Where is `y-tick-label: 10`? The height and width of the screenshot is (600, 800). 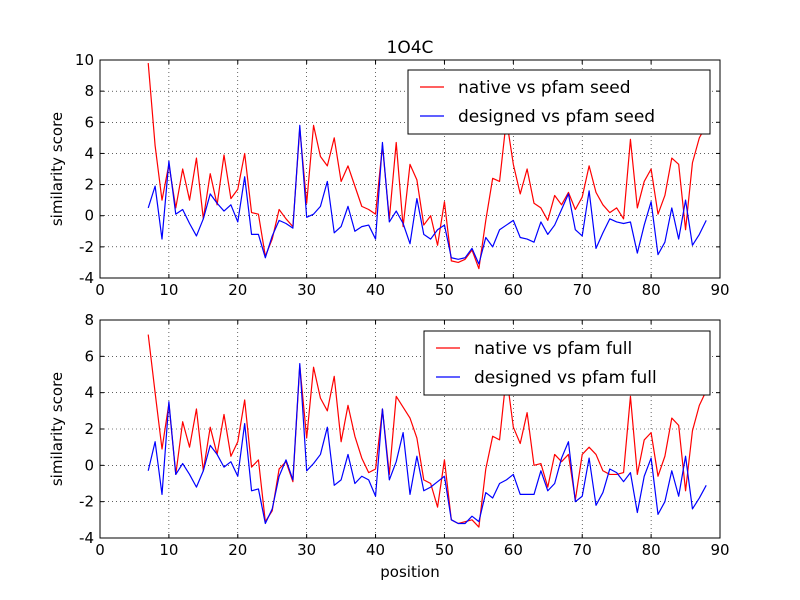
y-tick-label: 10 is located at coordinates (84, 60).